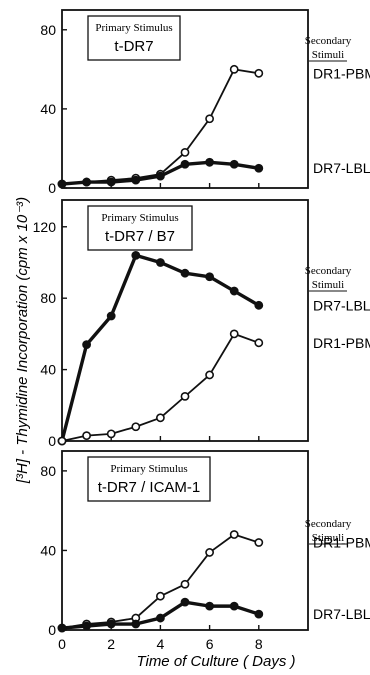  What do you see at coordinates (259, 644) in the screenshot?
I see `x-tick-label: 8` at bounding box center [259, 644].